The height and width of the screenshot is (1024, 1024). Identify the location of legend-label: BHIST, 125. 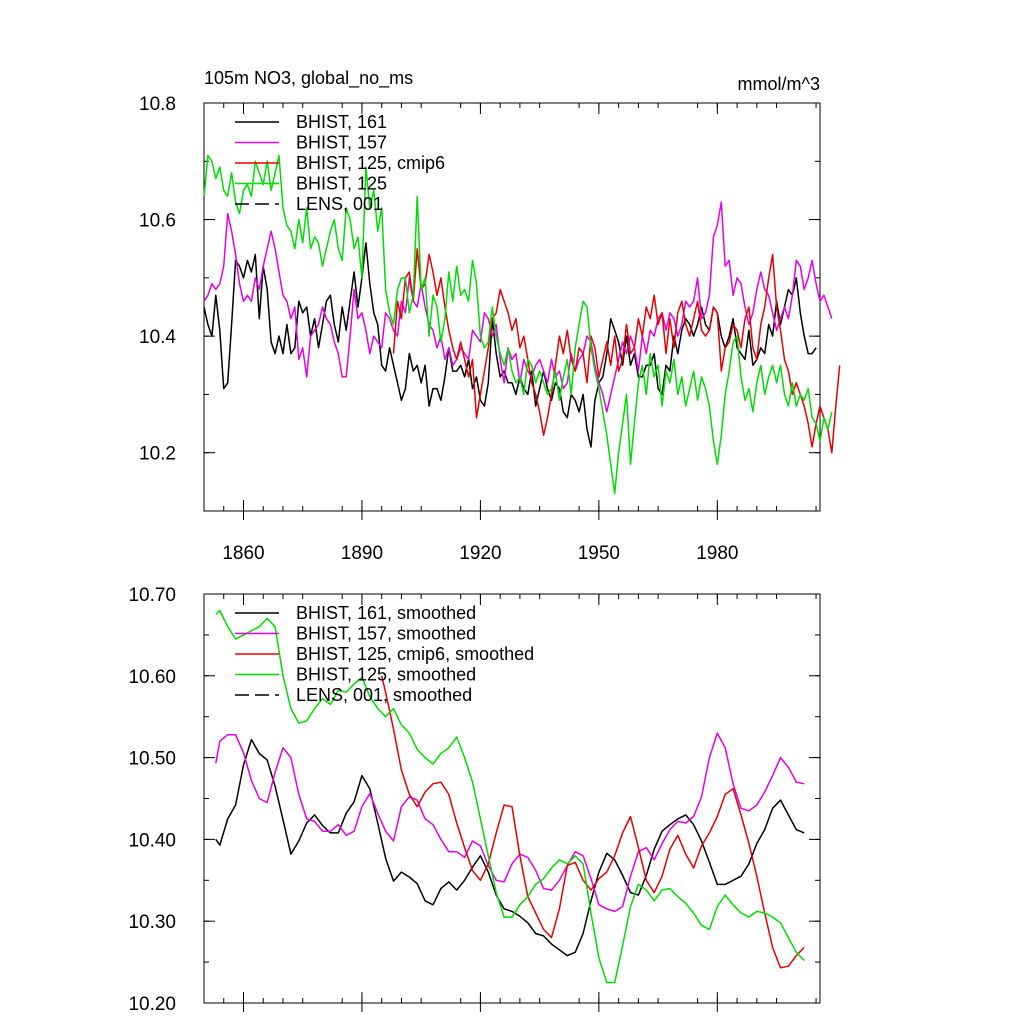
(341, 184).